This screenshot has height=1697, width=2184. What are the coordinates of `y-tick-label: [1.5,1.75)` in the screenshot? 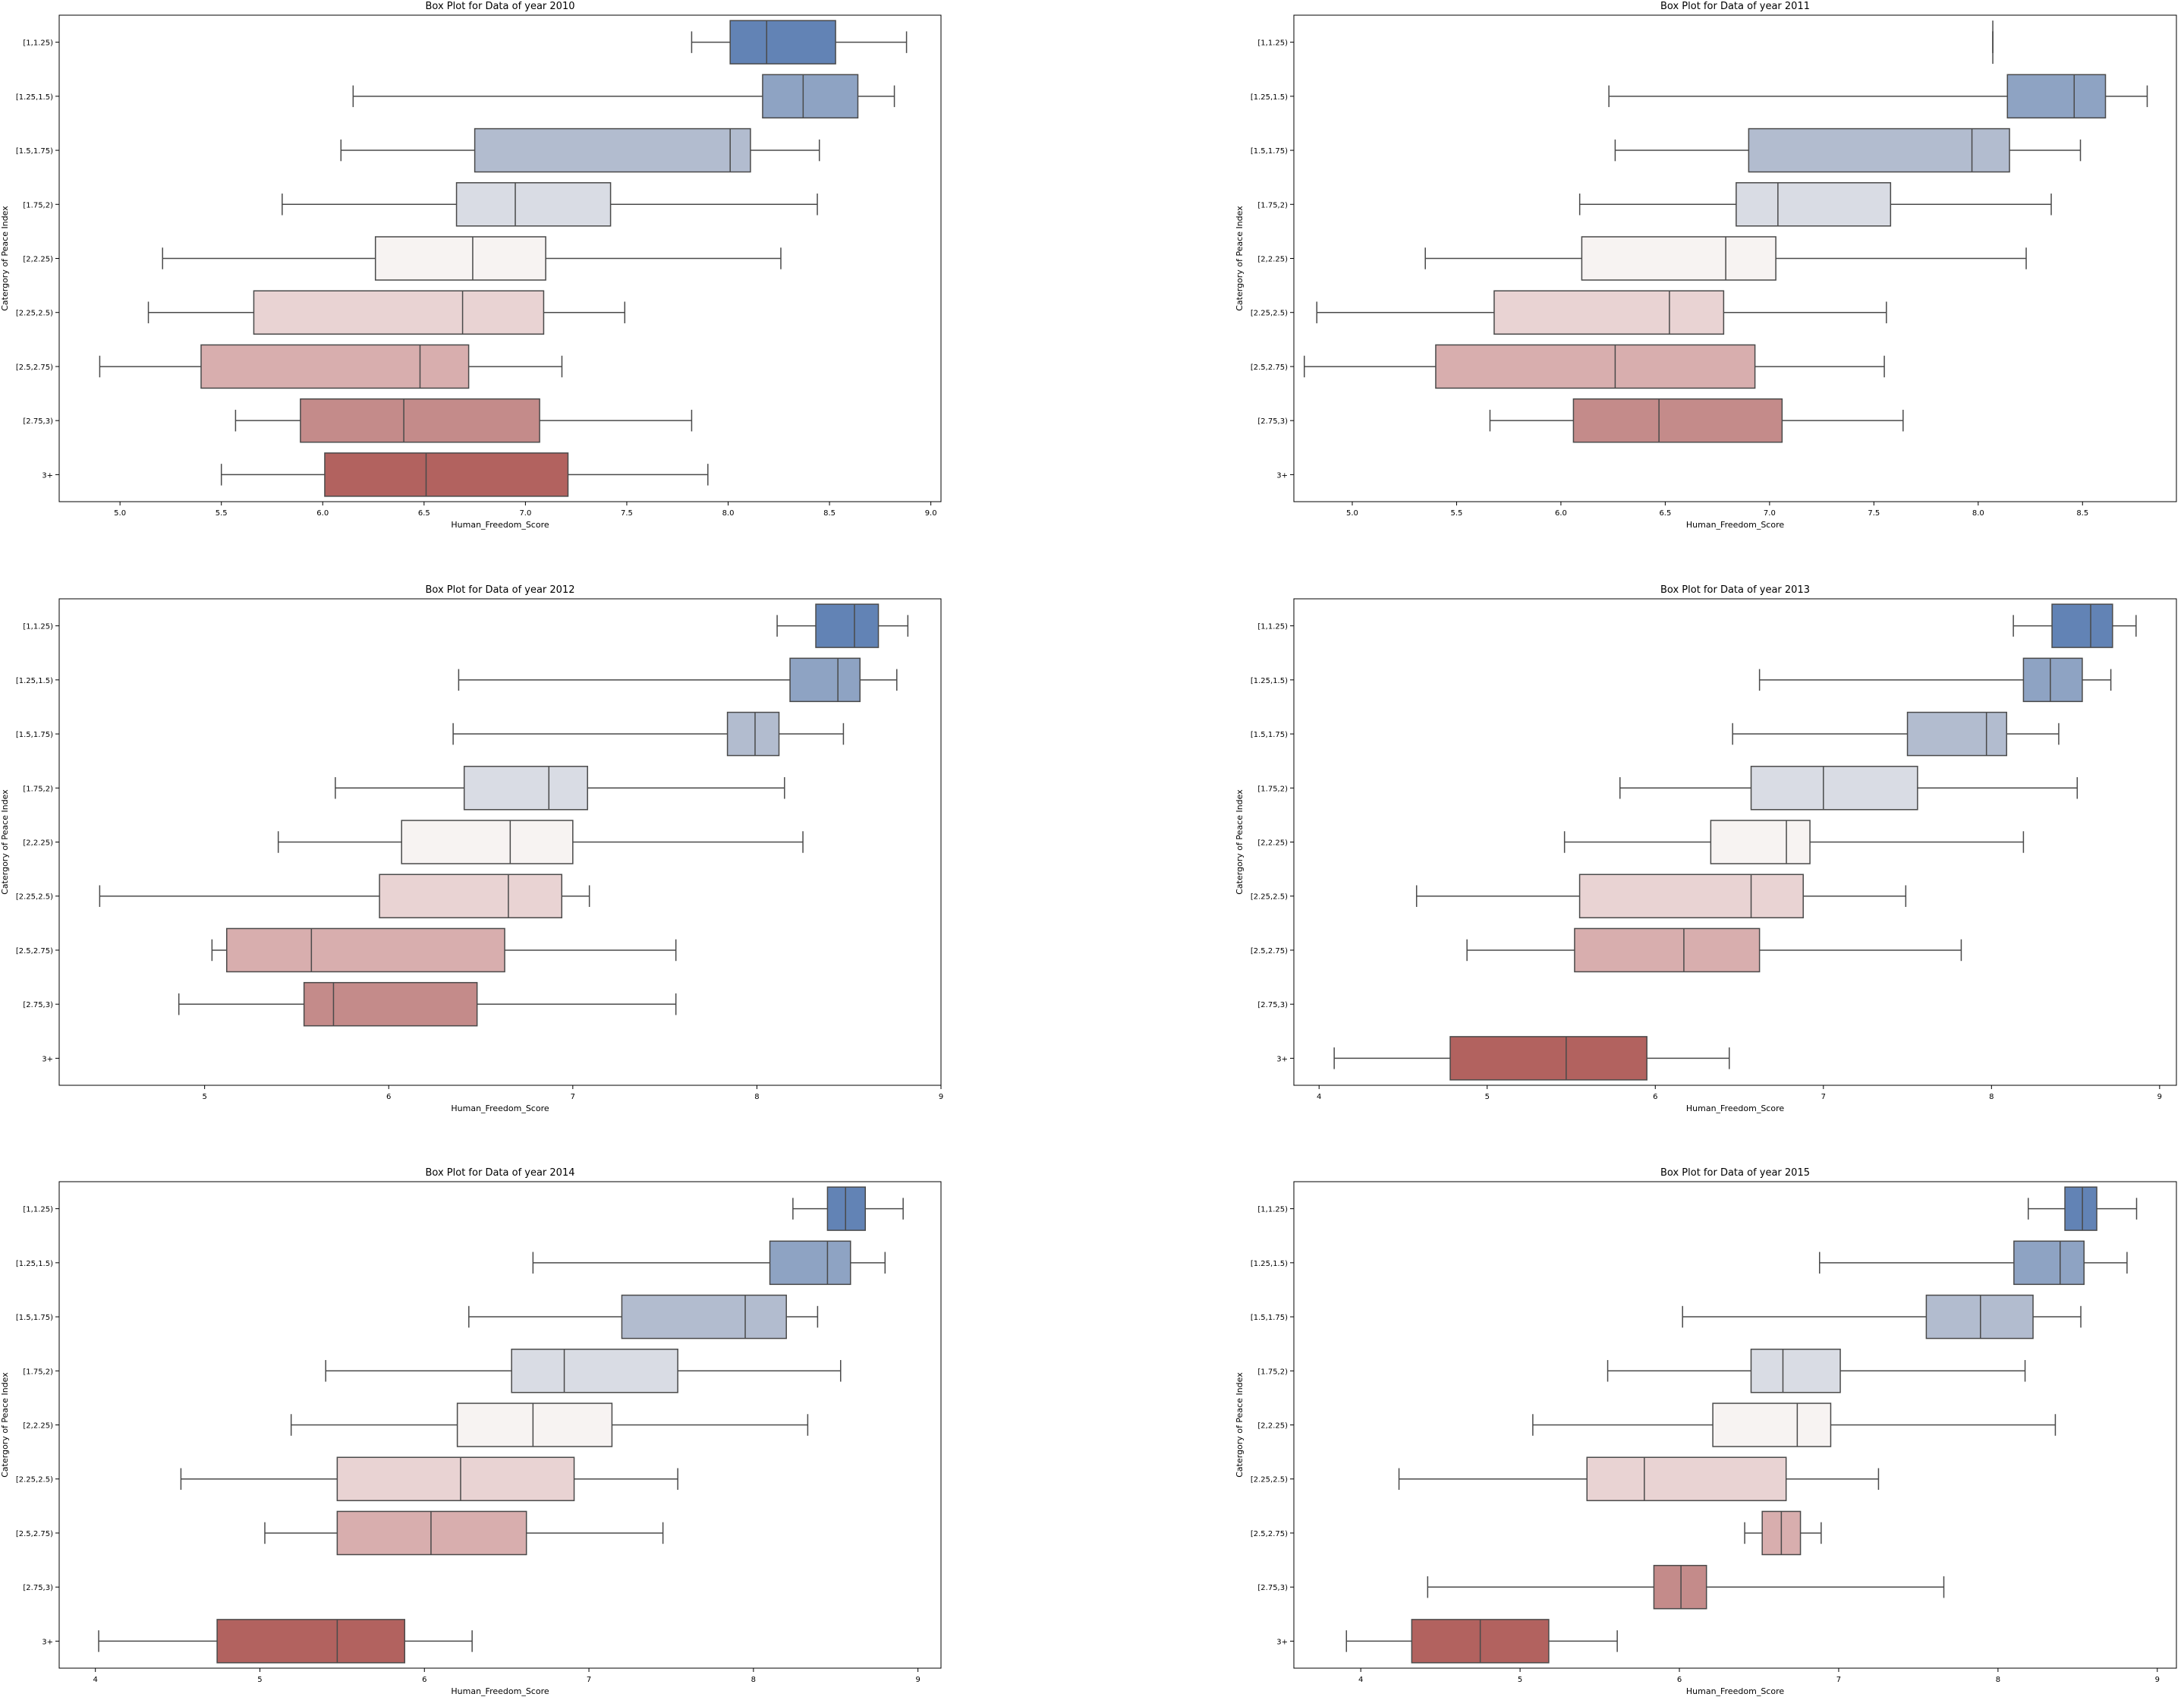 It's located at (1270, 735).